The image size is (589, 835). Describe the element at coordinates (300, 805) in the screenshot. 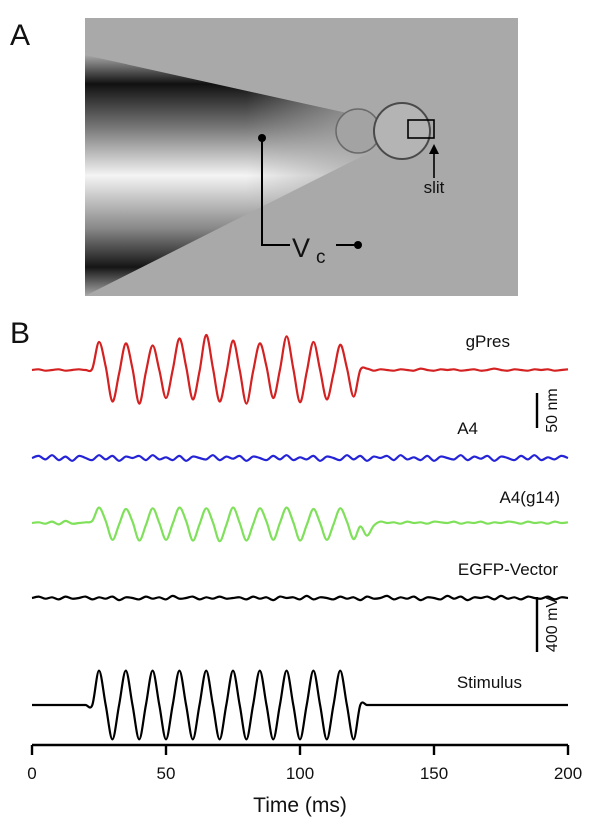

I see `x-axis-title: Time (ms)` at that location.